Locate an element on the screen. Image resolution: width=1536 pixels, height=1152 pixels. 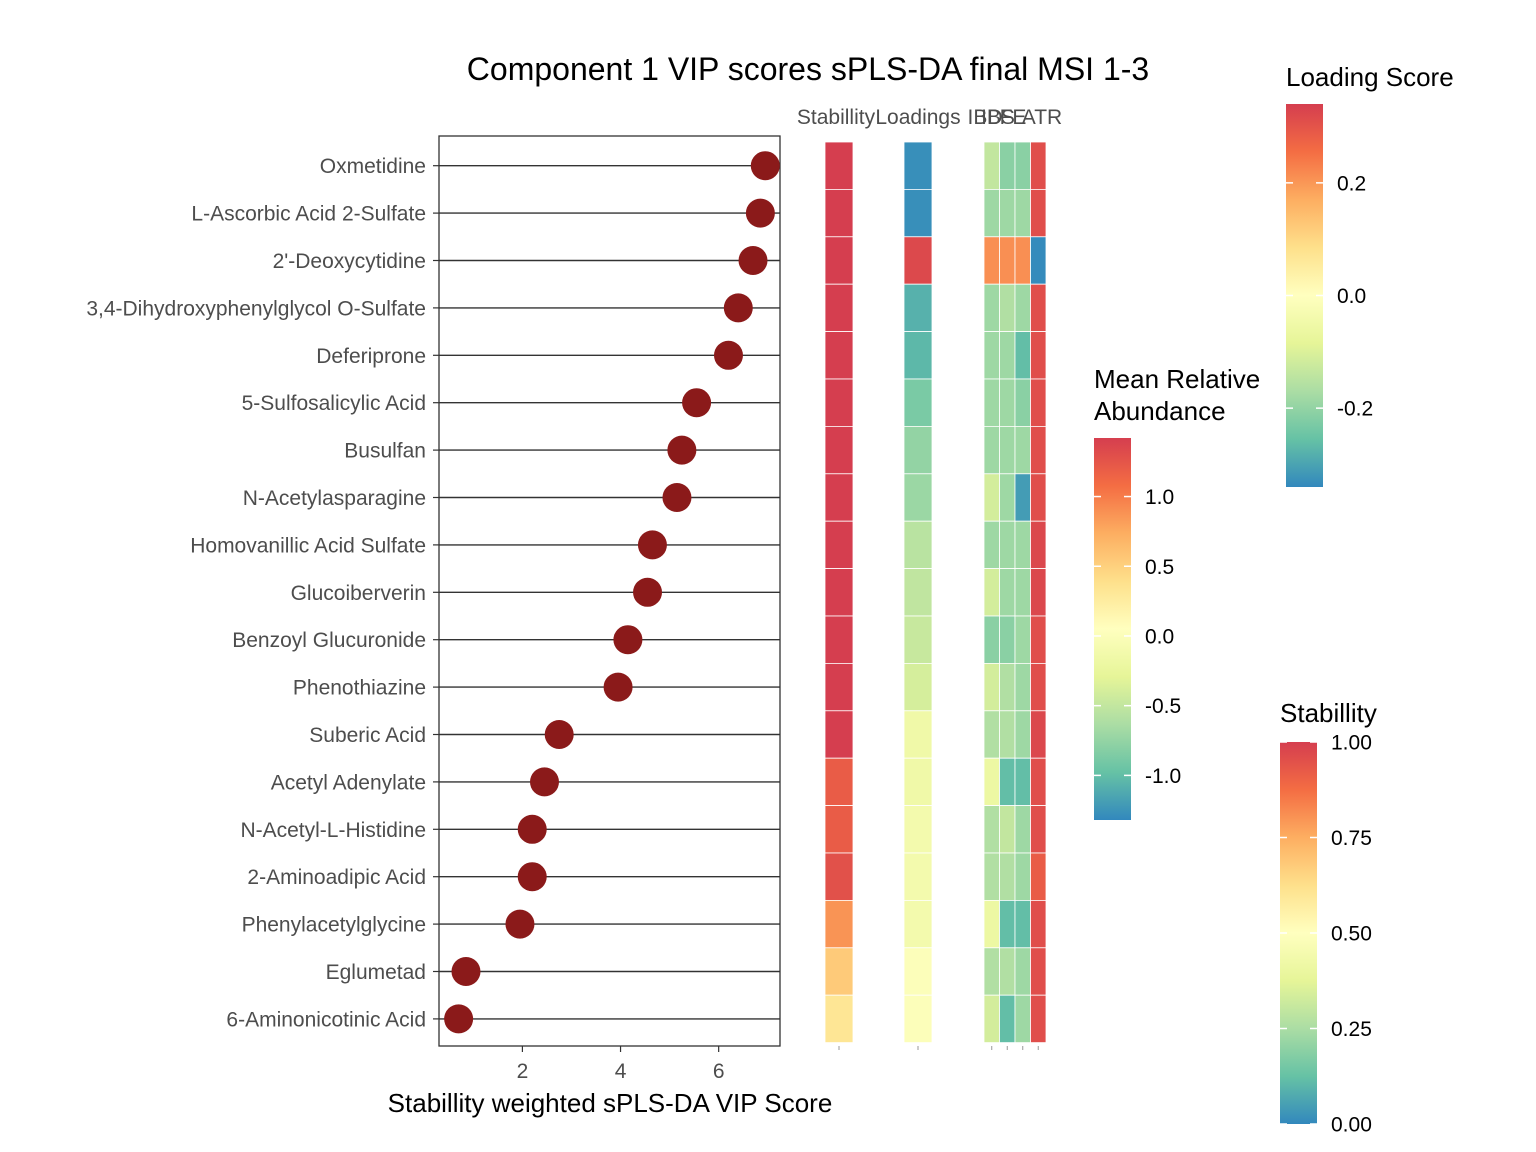
y-tick-label: Glucoiberverin is located at coordinates (358, 593).